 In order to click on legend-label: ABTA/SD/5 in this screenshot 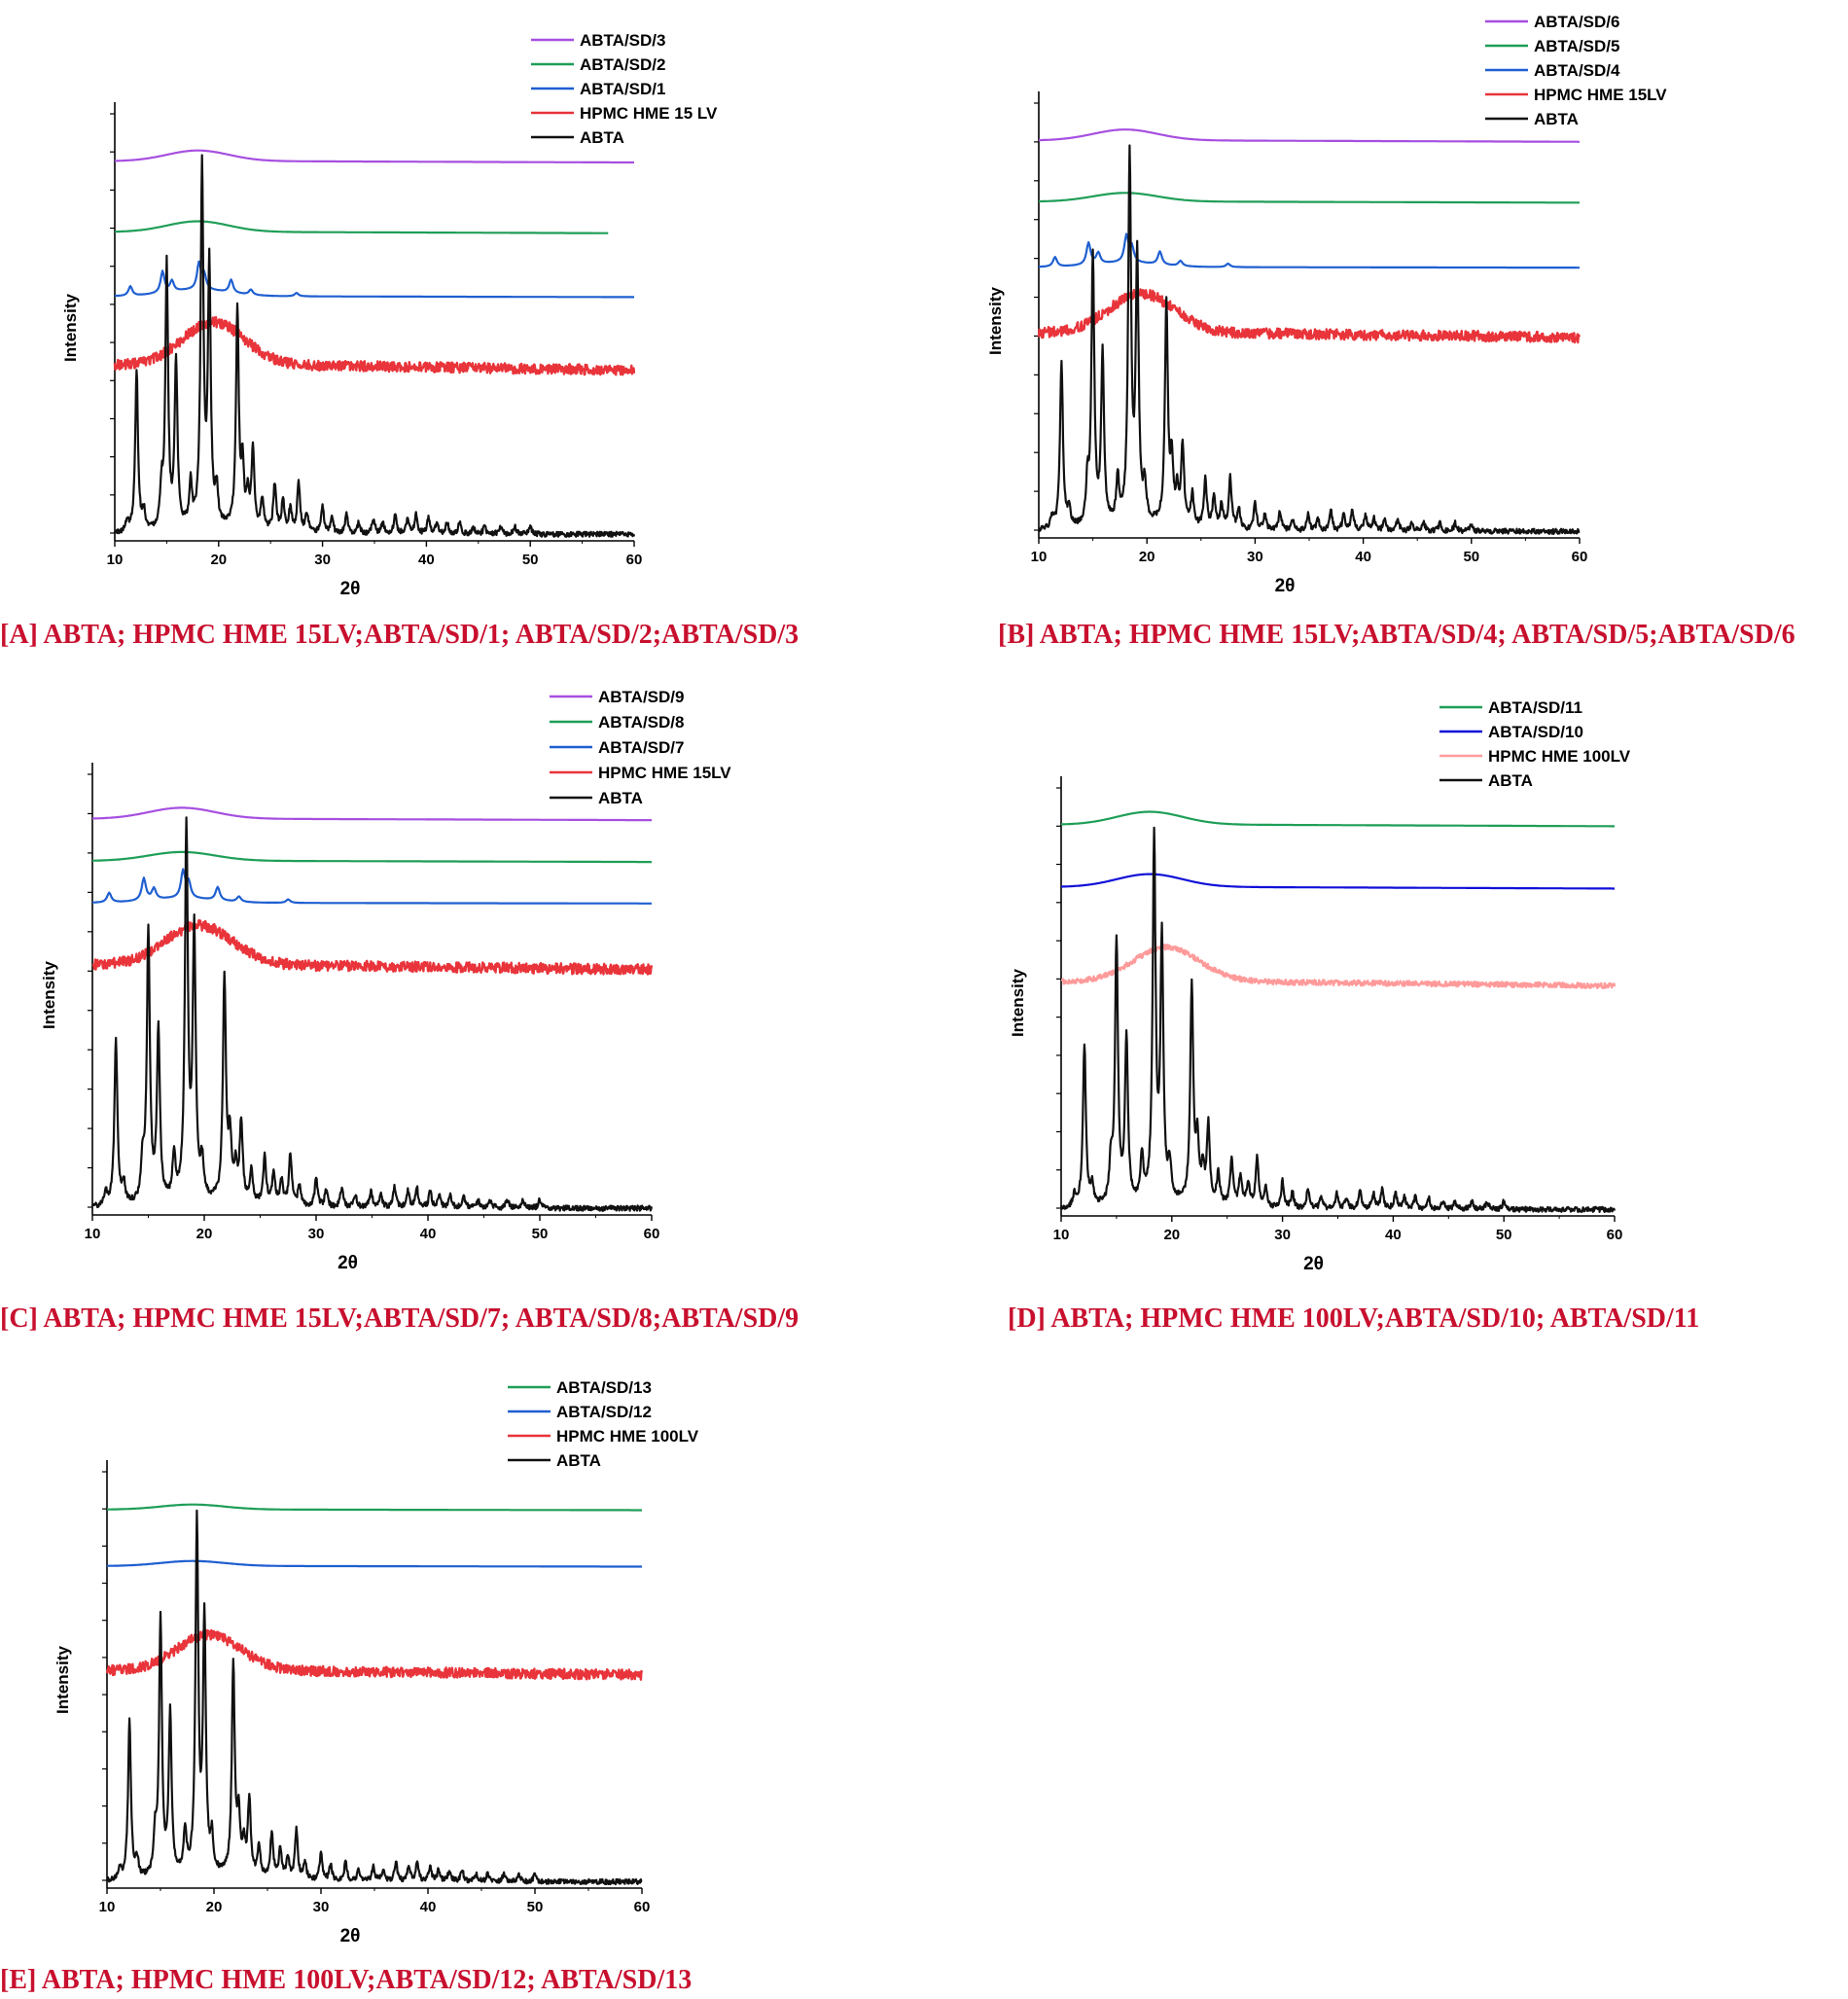, I will do `click(1577, 46)`.